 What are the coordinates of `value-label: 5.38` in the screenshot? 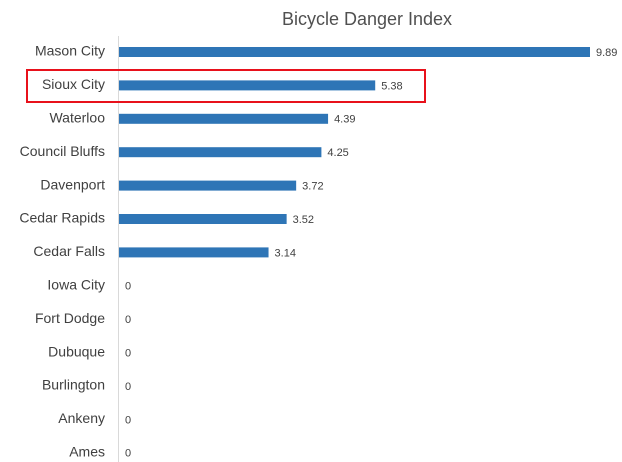 It's located at (391, 86).